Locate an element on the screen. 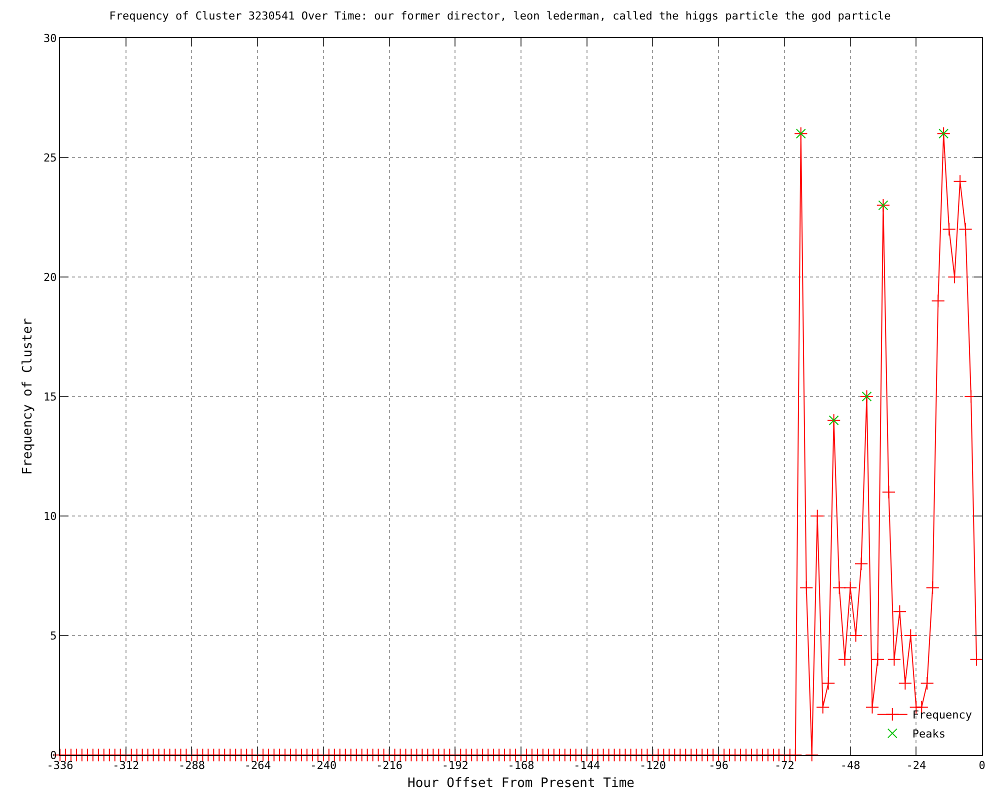  x-tick-label: -168 is located at coordinates (521, 765).